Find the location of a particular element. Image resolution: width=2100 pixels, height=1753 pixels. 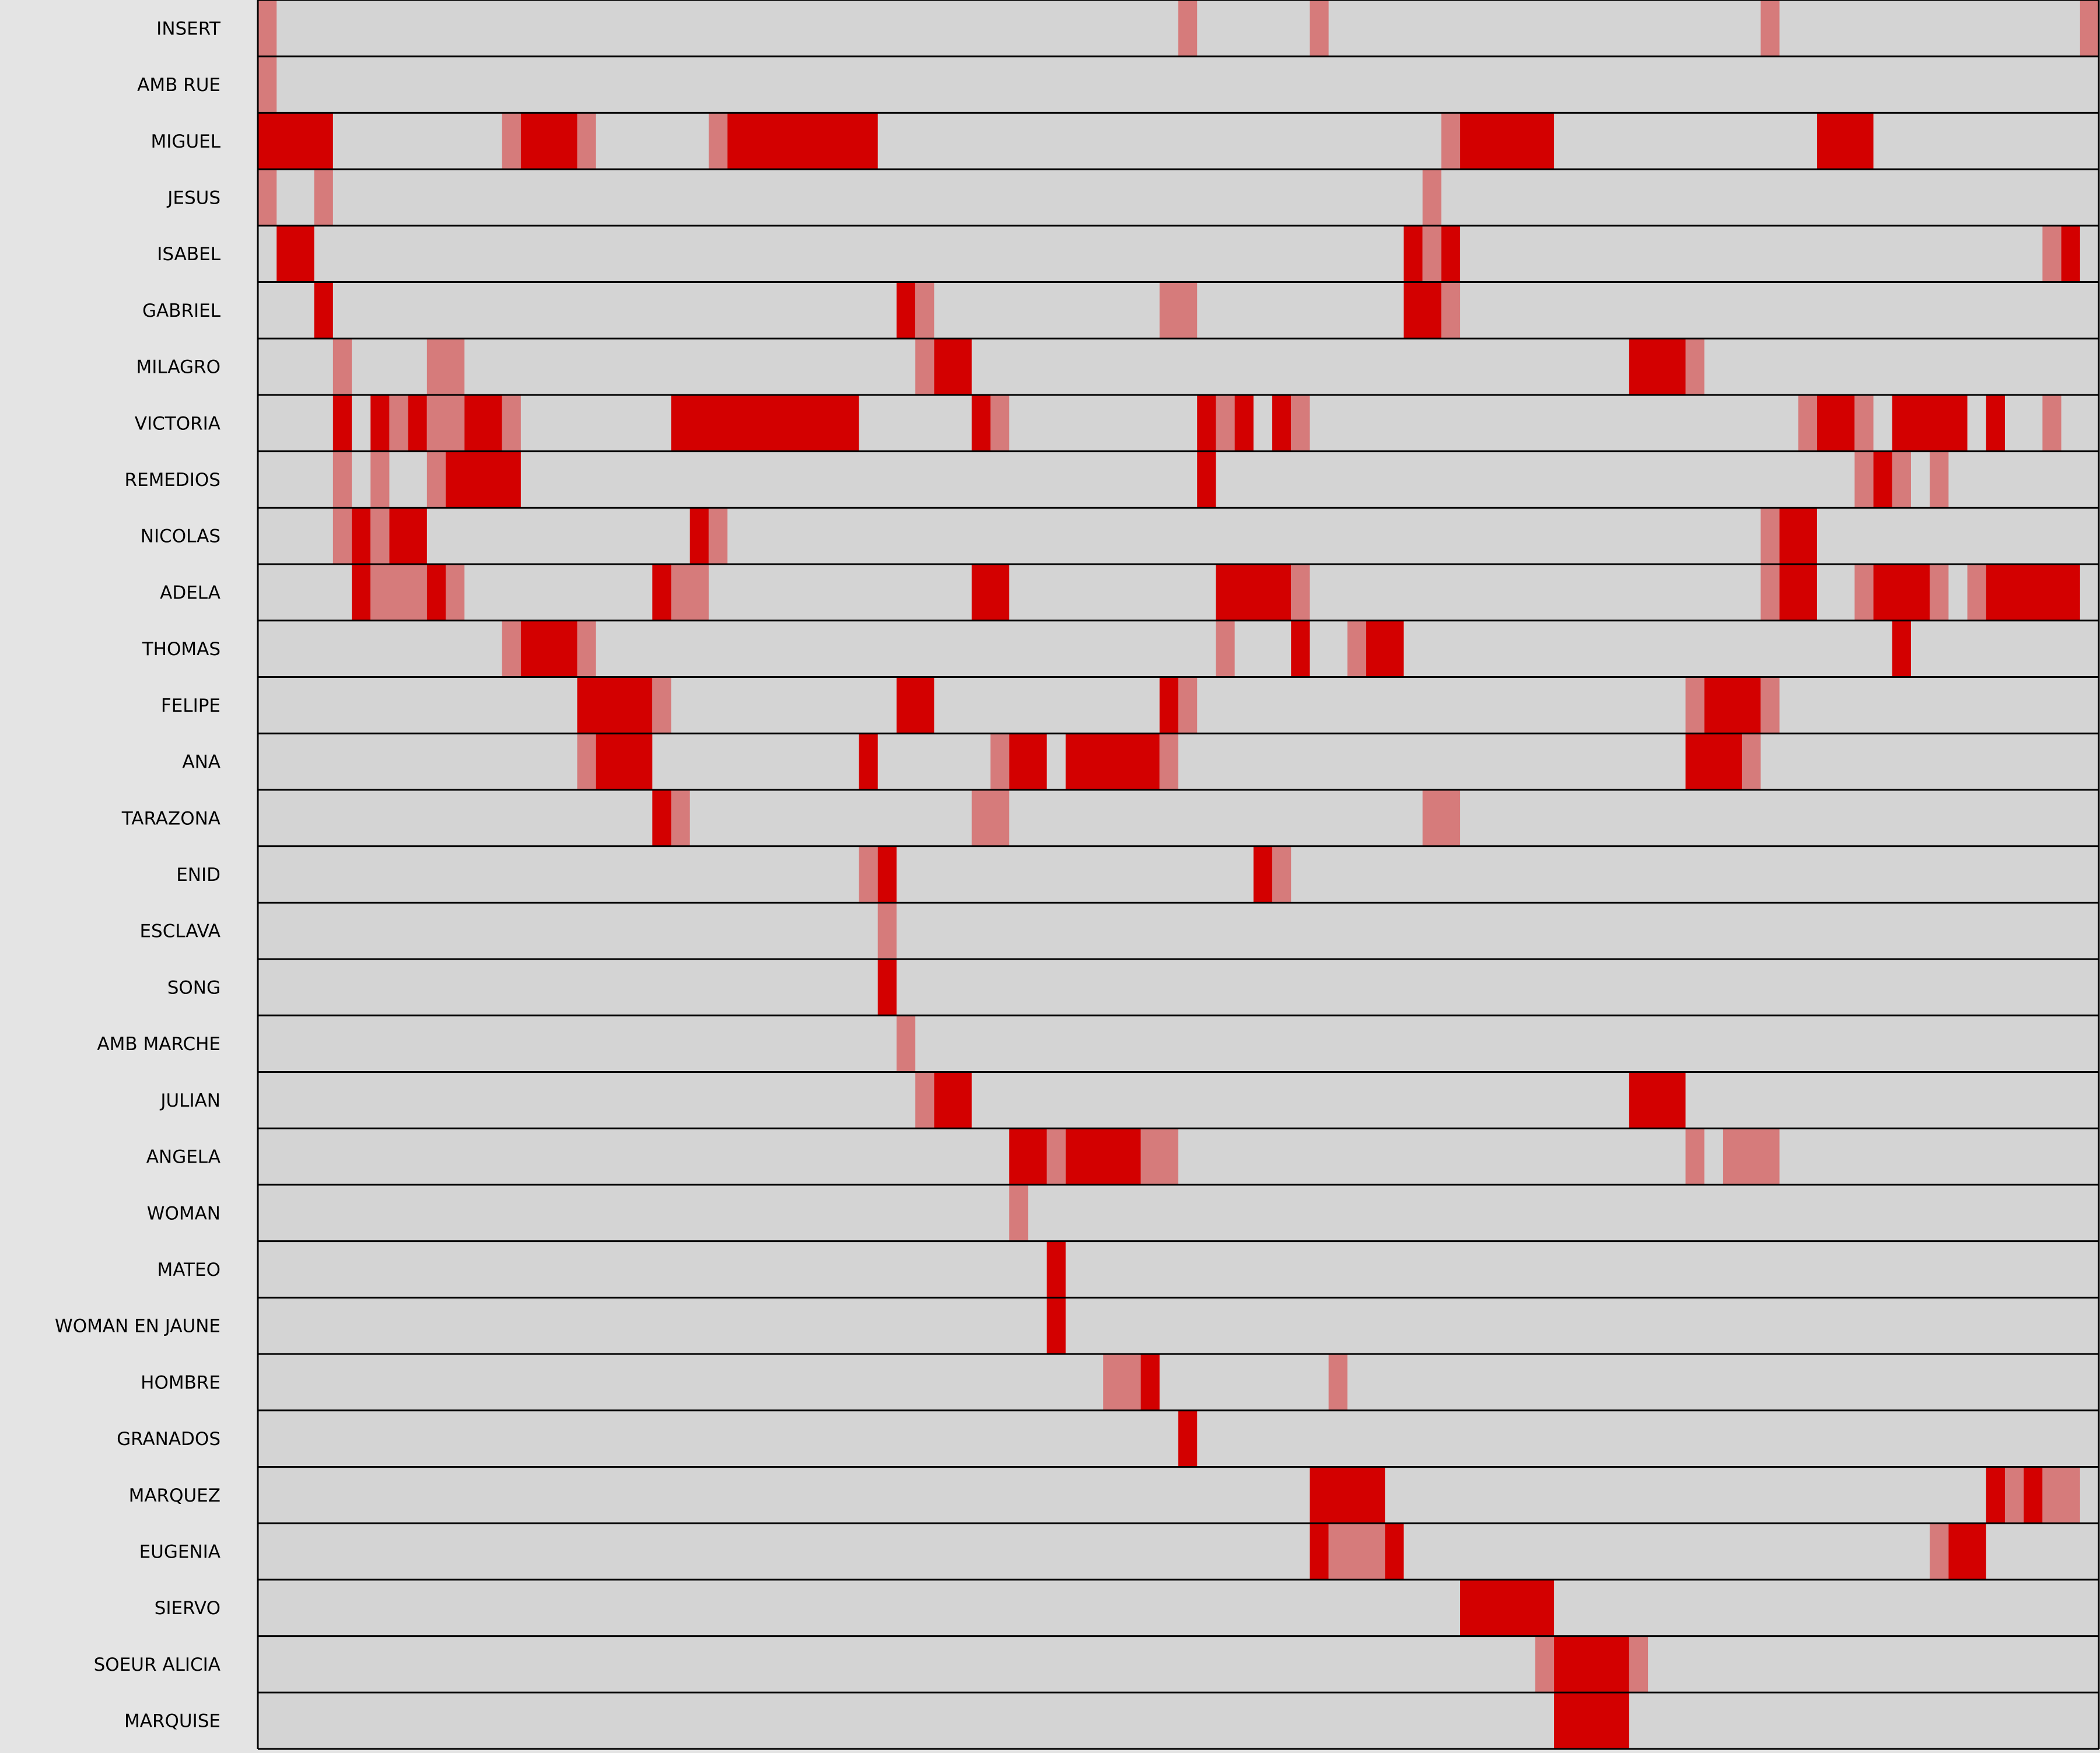

row-woman-en-jaune is located at coordinates (1178, 1326).